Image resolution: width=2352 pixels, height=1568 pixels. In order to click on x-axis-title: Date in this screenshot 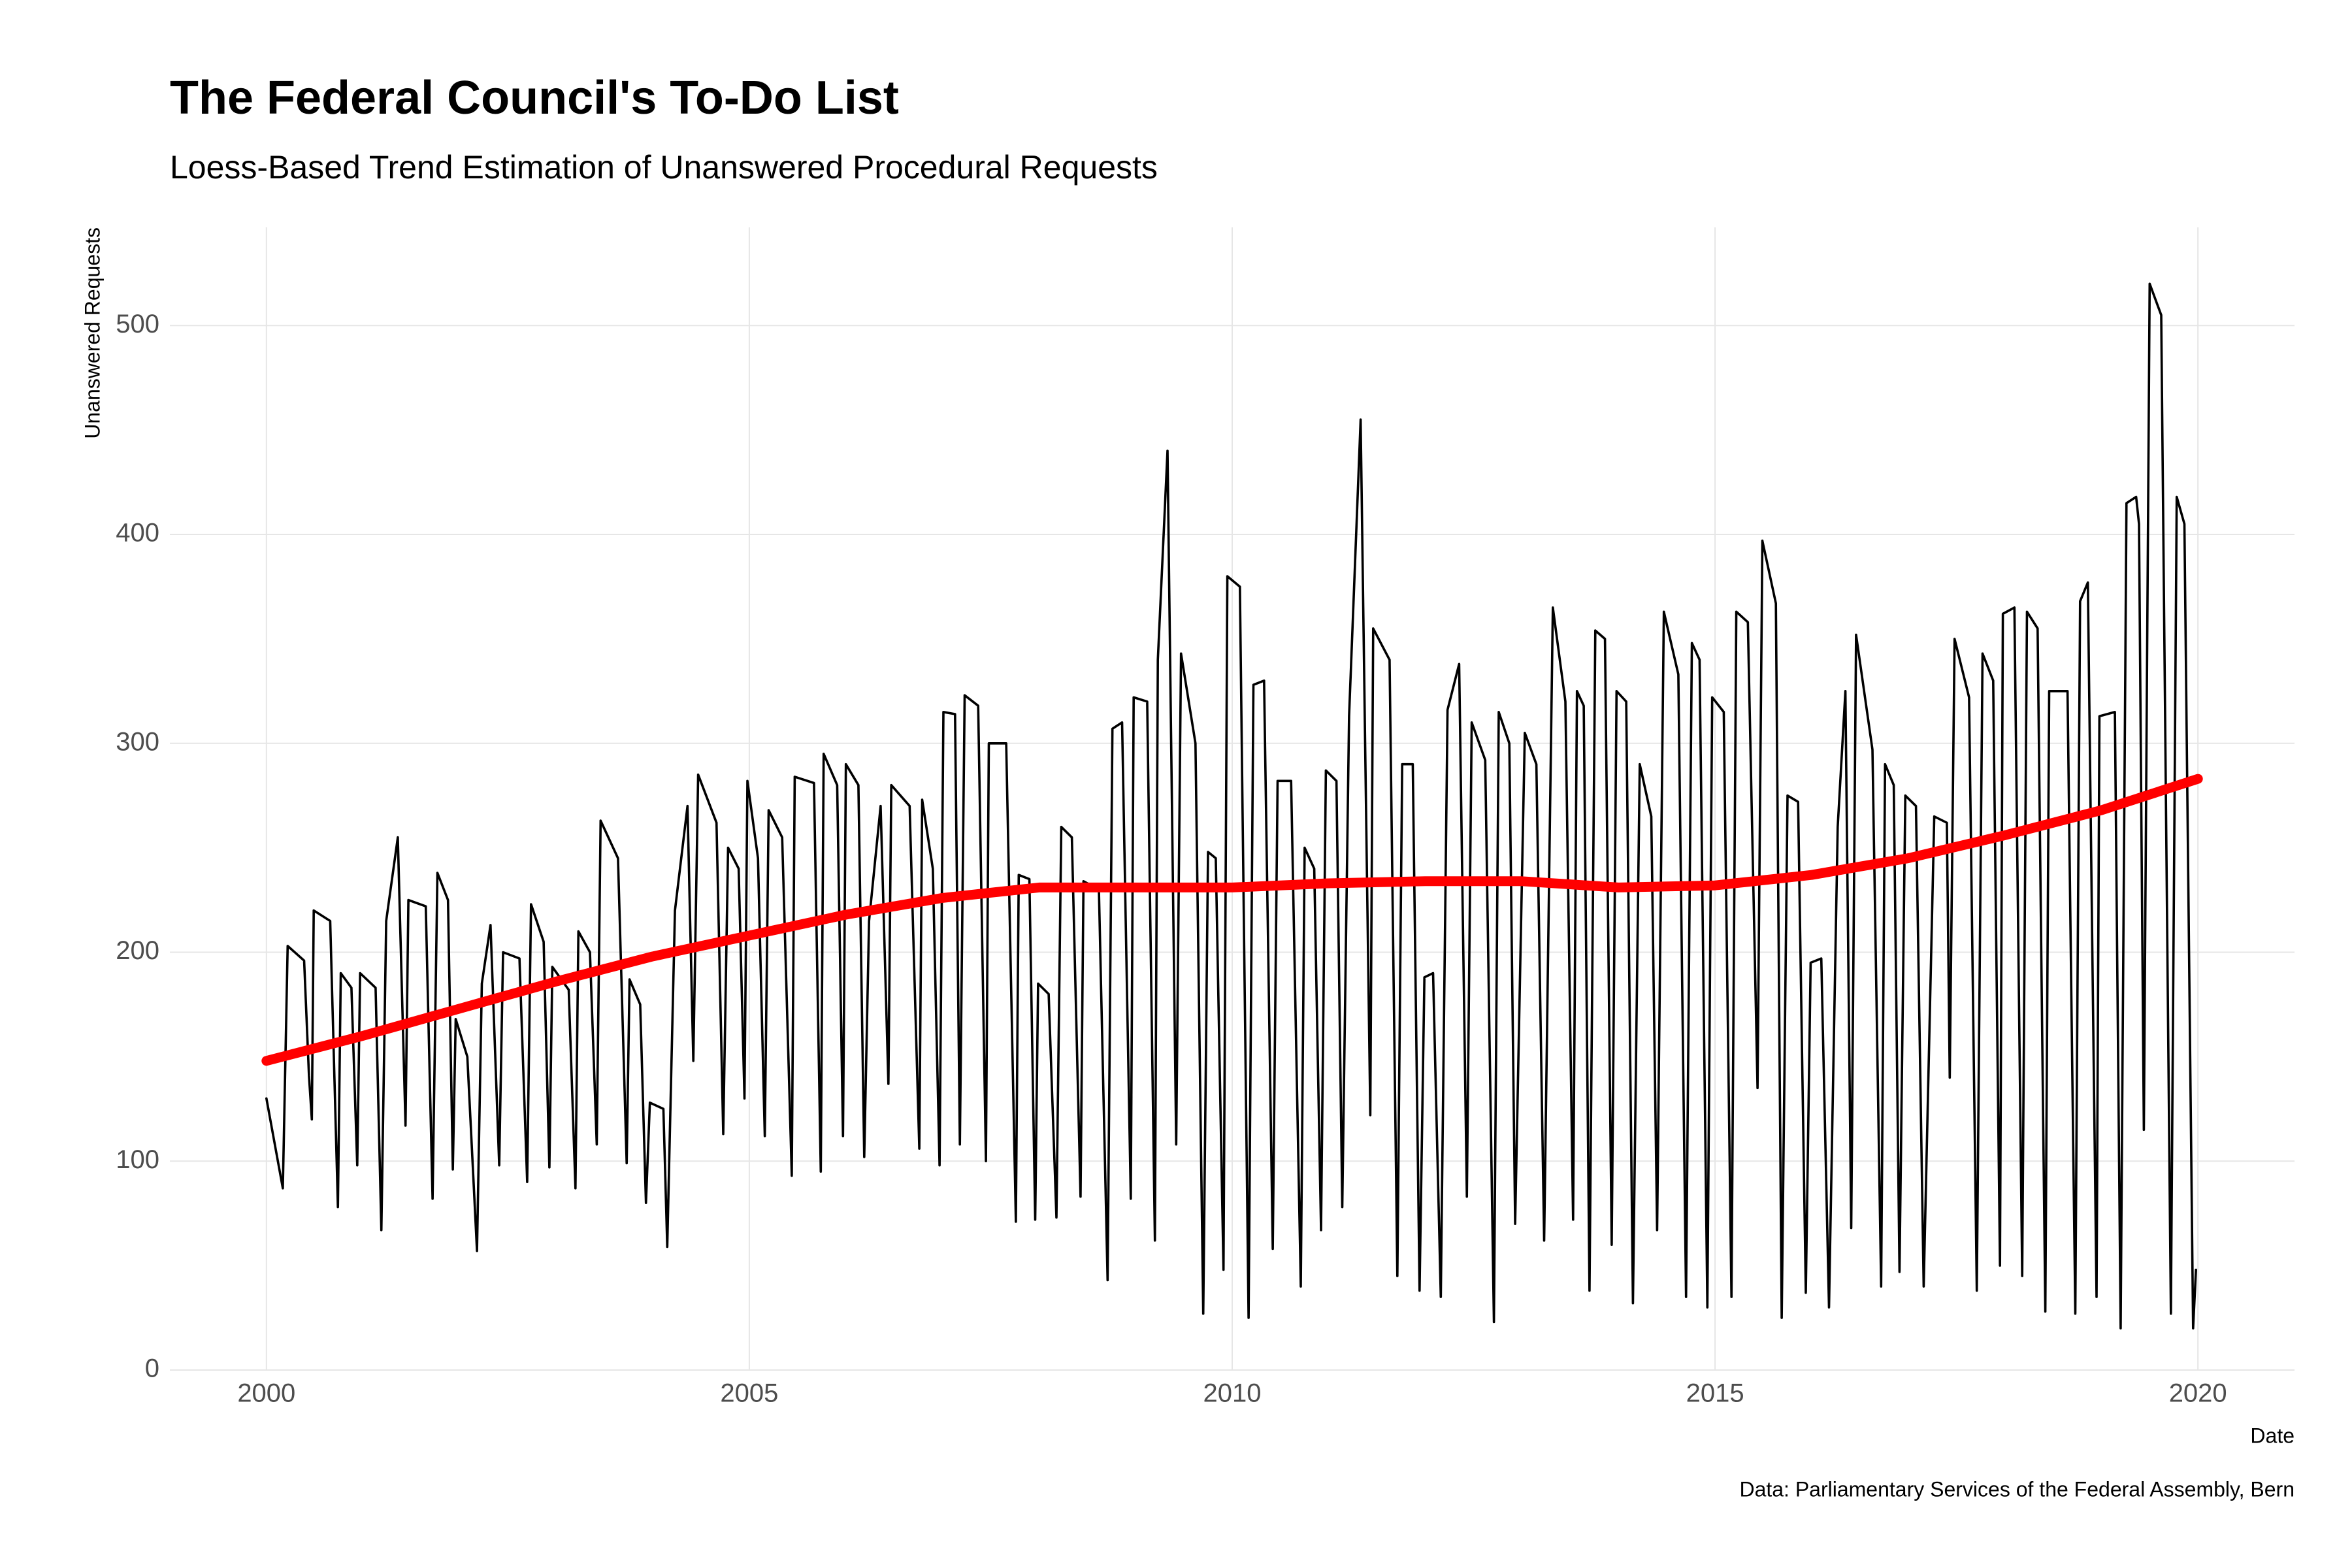, I will do `click(2272, 1435)`.